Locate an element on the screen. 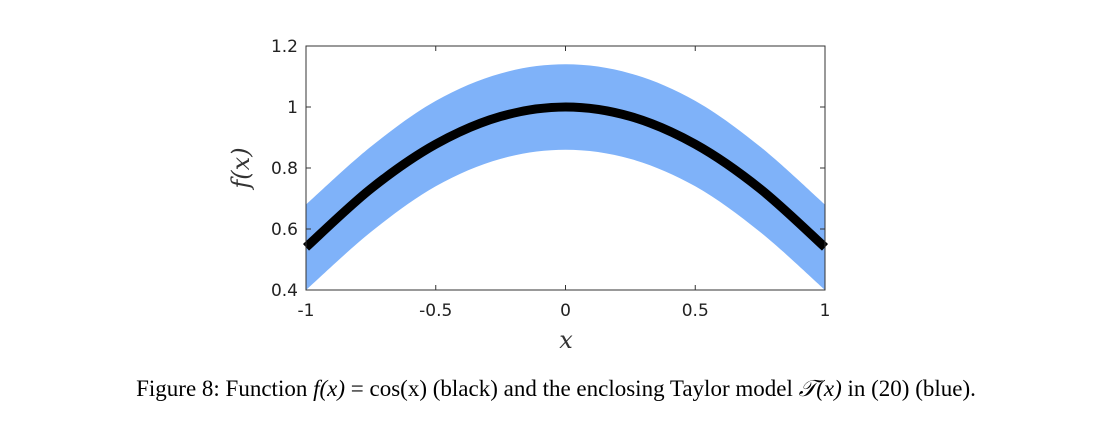  caption-taylor-model: 𝒯(x) is located at coordinates (820, 388).